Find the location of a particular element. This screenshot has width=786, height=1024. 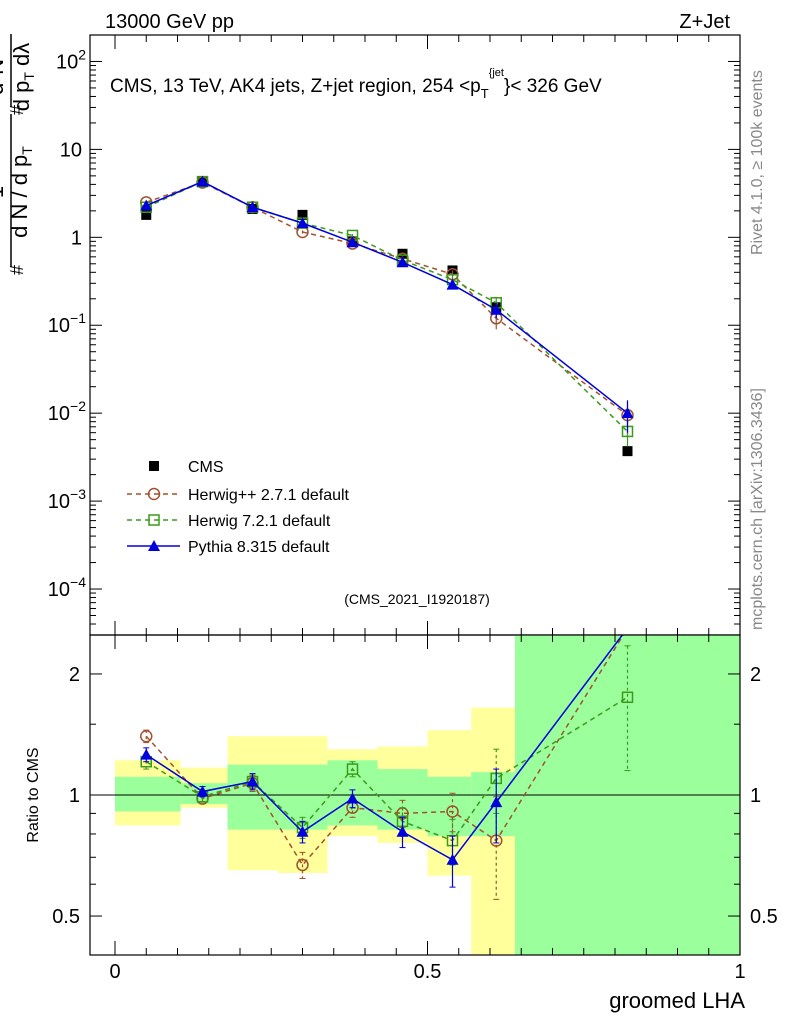

header-right: Z+Jet is located at coordinates (704, 22).